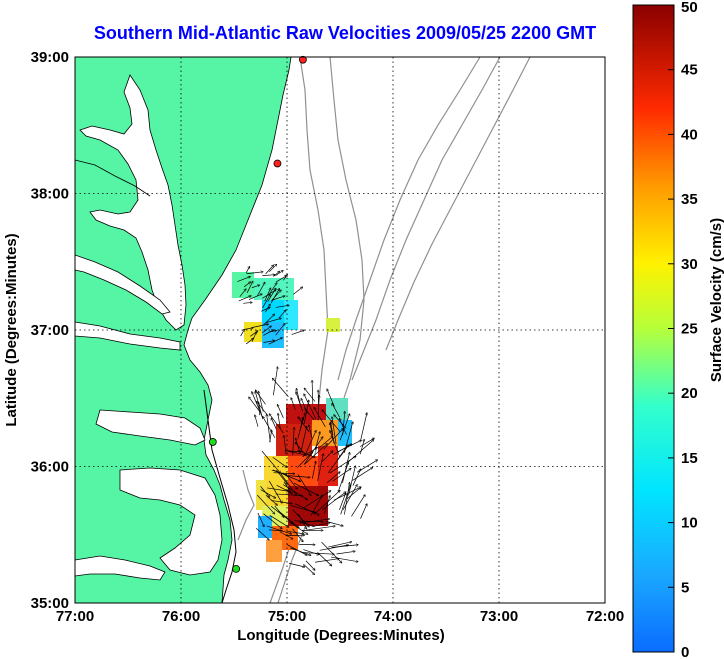 This screenshot has width=724, height=659. I want to click on y-tick-label: 38:00, so click(50, 194).